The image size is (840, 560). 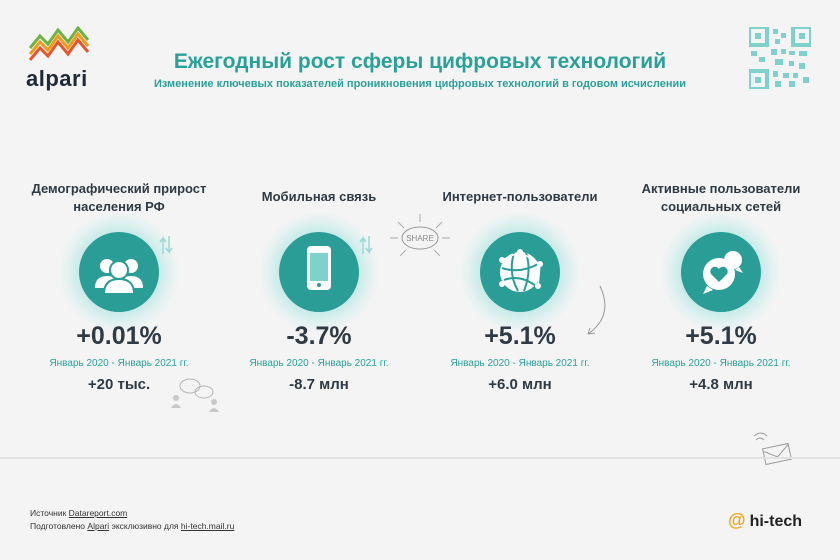 What do you see at coordinates (57, 78) in the screenshot?
I see `brand-name: alpari` at bounding box center [57, 78].